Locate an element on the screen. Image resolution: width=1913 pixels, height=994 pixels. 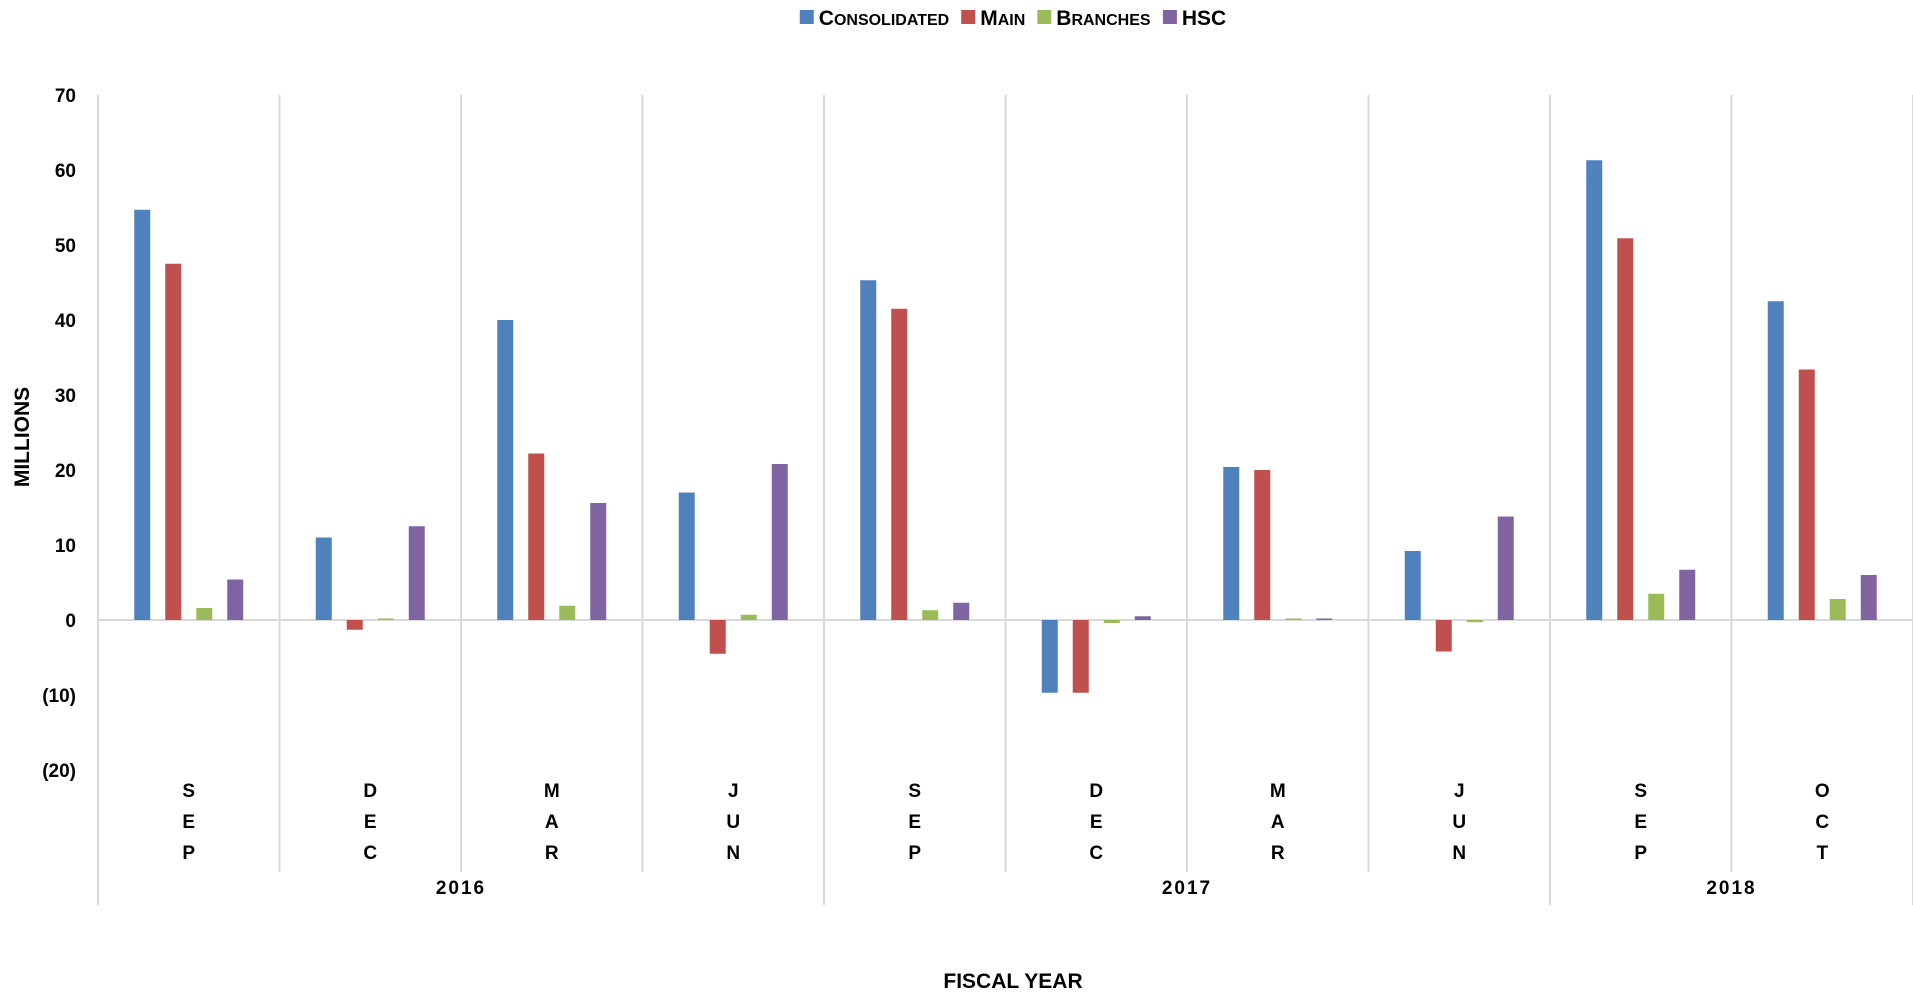
legend: CONSOLIDATED MAIN BRANCHES HSC is located at coordinates (1012, 18).